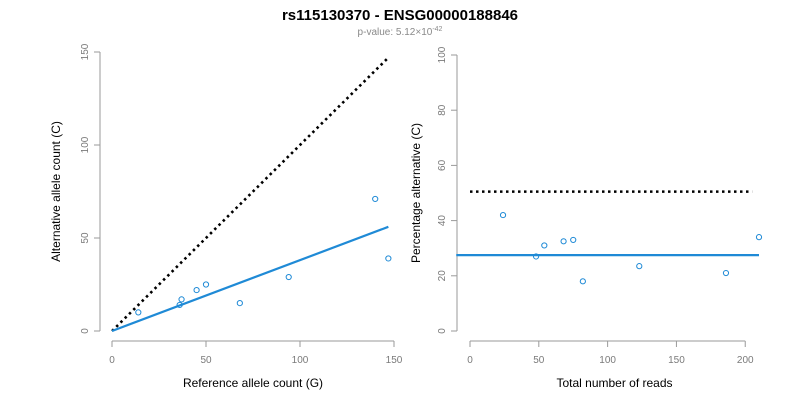 The image size is (800, 400). What do you see at coordinates (437, 29) in the screenshot?
I see `p-value-exponent: -42` at bounding box center [437, 29].